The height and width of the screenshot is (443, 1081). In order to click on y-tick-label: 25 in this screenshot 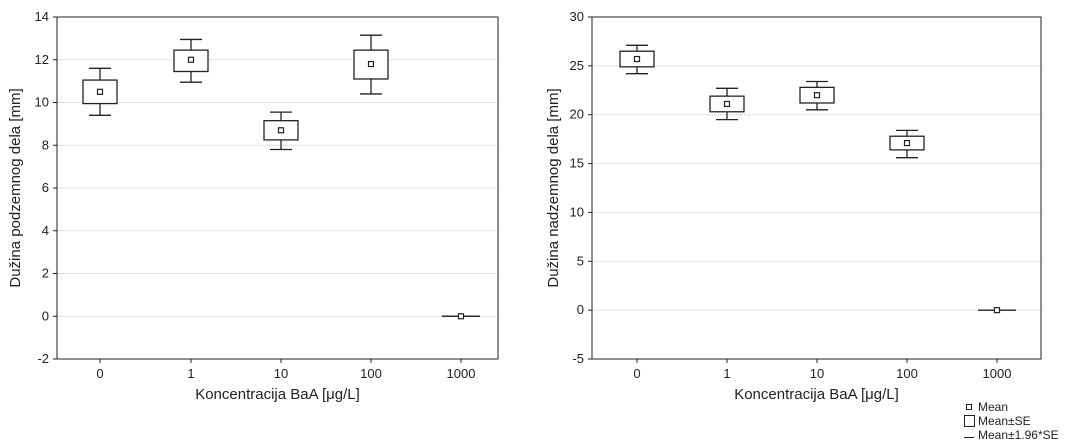, I will do `click(577, 65)`.